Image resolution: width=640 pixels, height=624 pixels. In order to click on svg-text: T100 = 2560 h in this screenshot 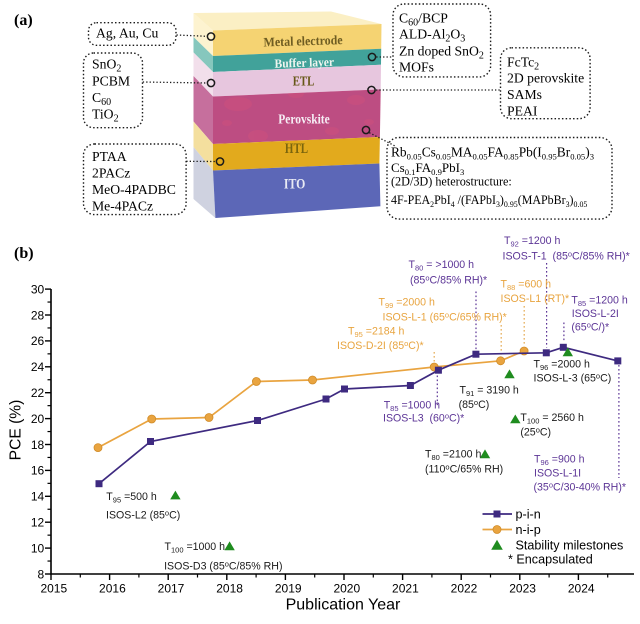, I will do `click(552, 419)`.